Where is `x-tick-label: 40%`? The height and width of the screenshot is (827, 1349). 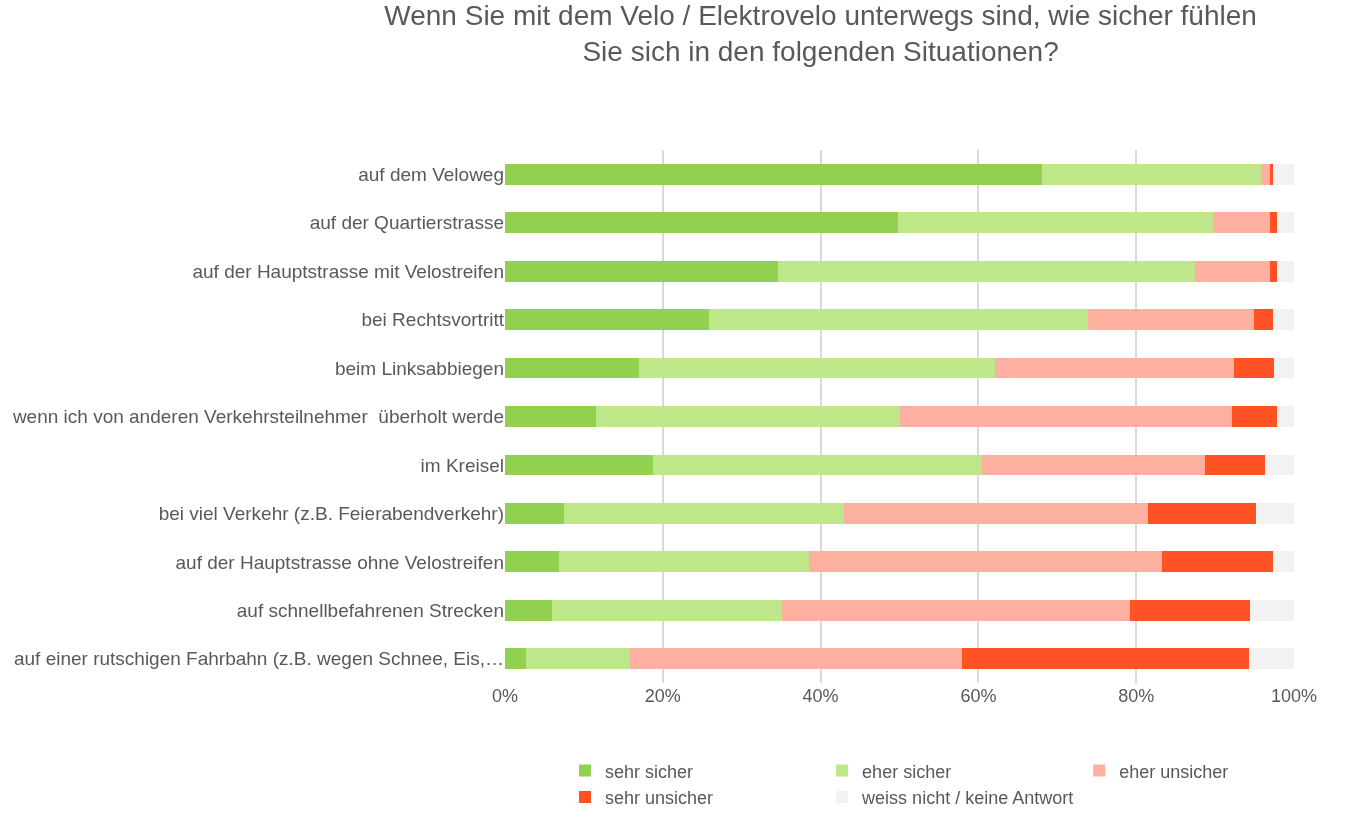 x-tick-label: 40% is located at coordinates (820, 696).